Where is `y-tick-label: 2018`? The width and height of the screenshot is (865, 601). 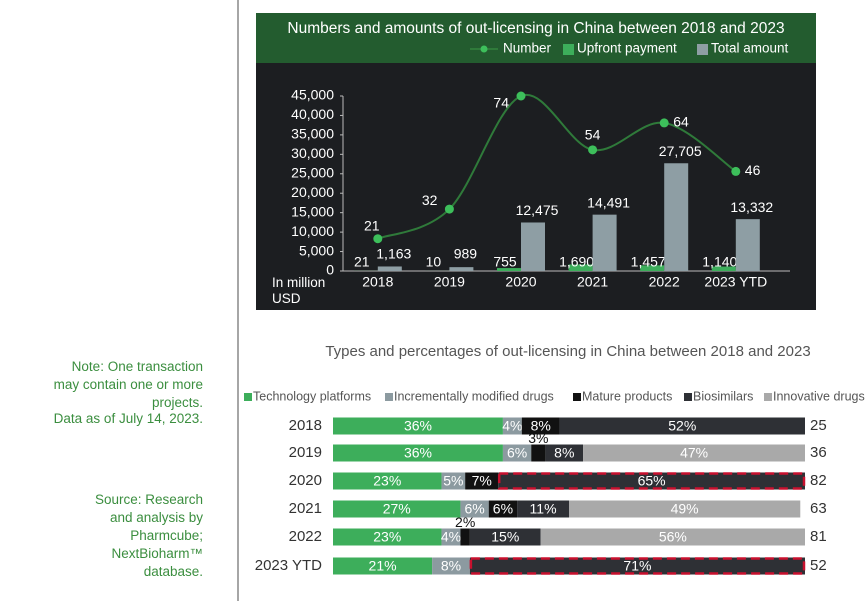
y-tick-label: 2018 is located at coordinates (305, 425).